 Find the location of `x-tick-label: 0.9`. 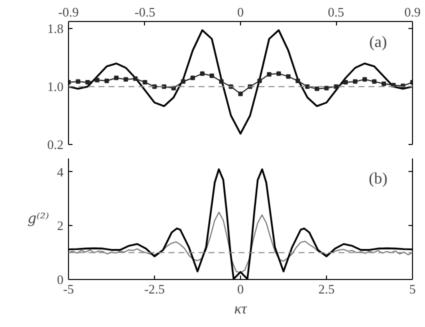

x-tick-label: 0.9 is located at coordinates (412, 12).